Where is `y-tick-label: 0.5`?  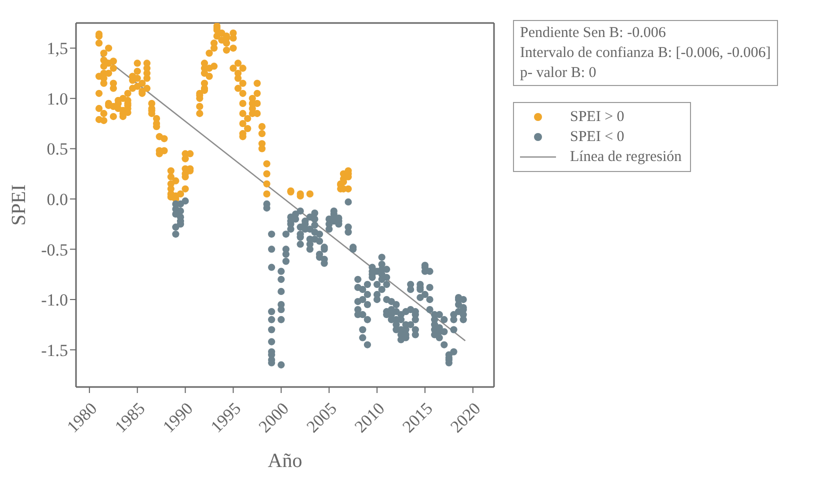 y-tick-label: 0.5 is located at coordinates (57, 149).